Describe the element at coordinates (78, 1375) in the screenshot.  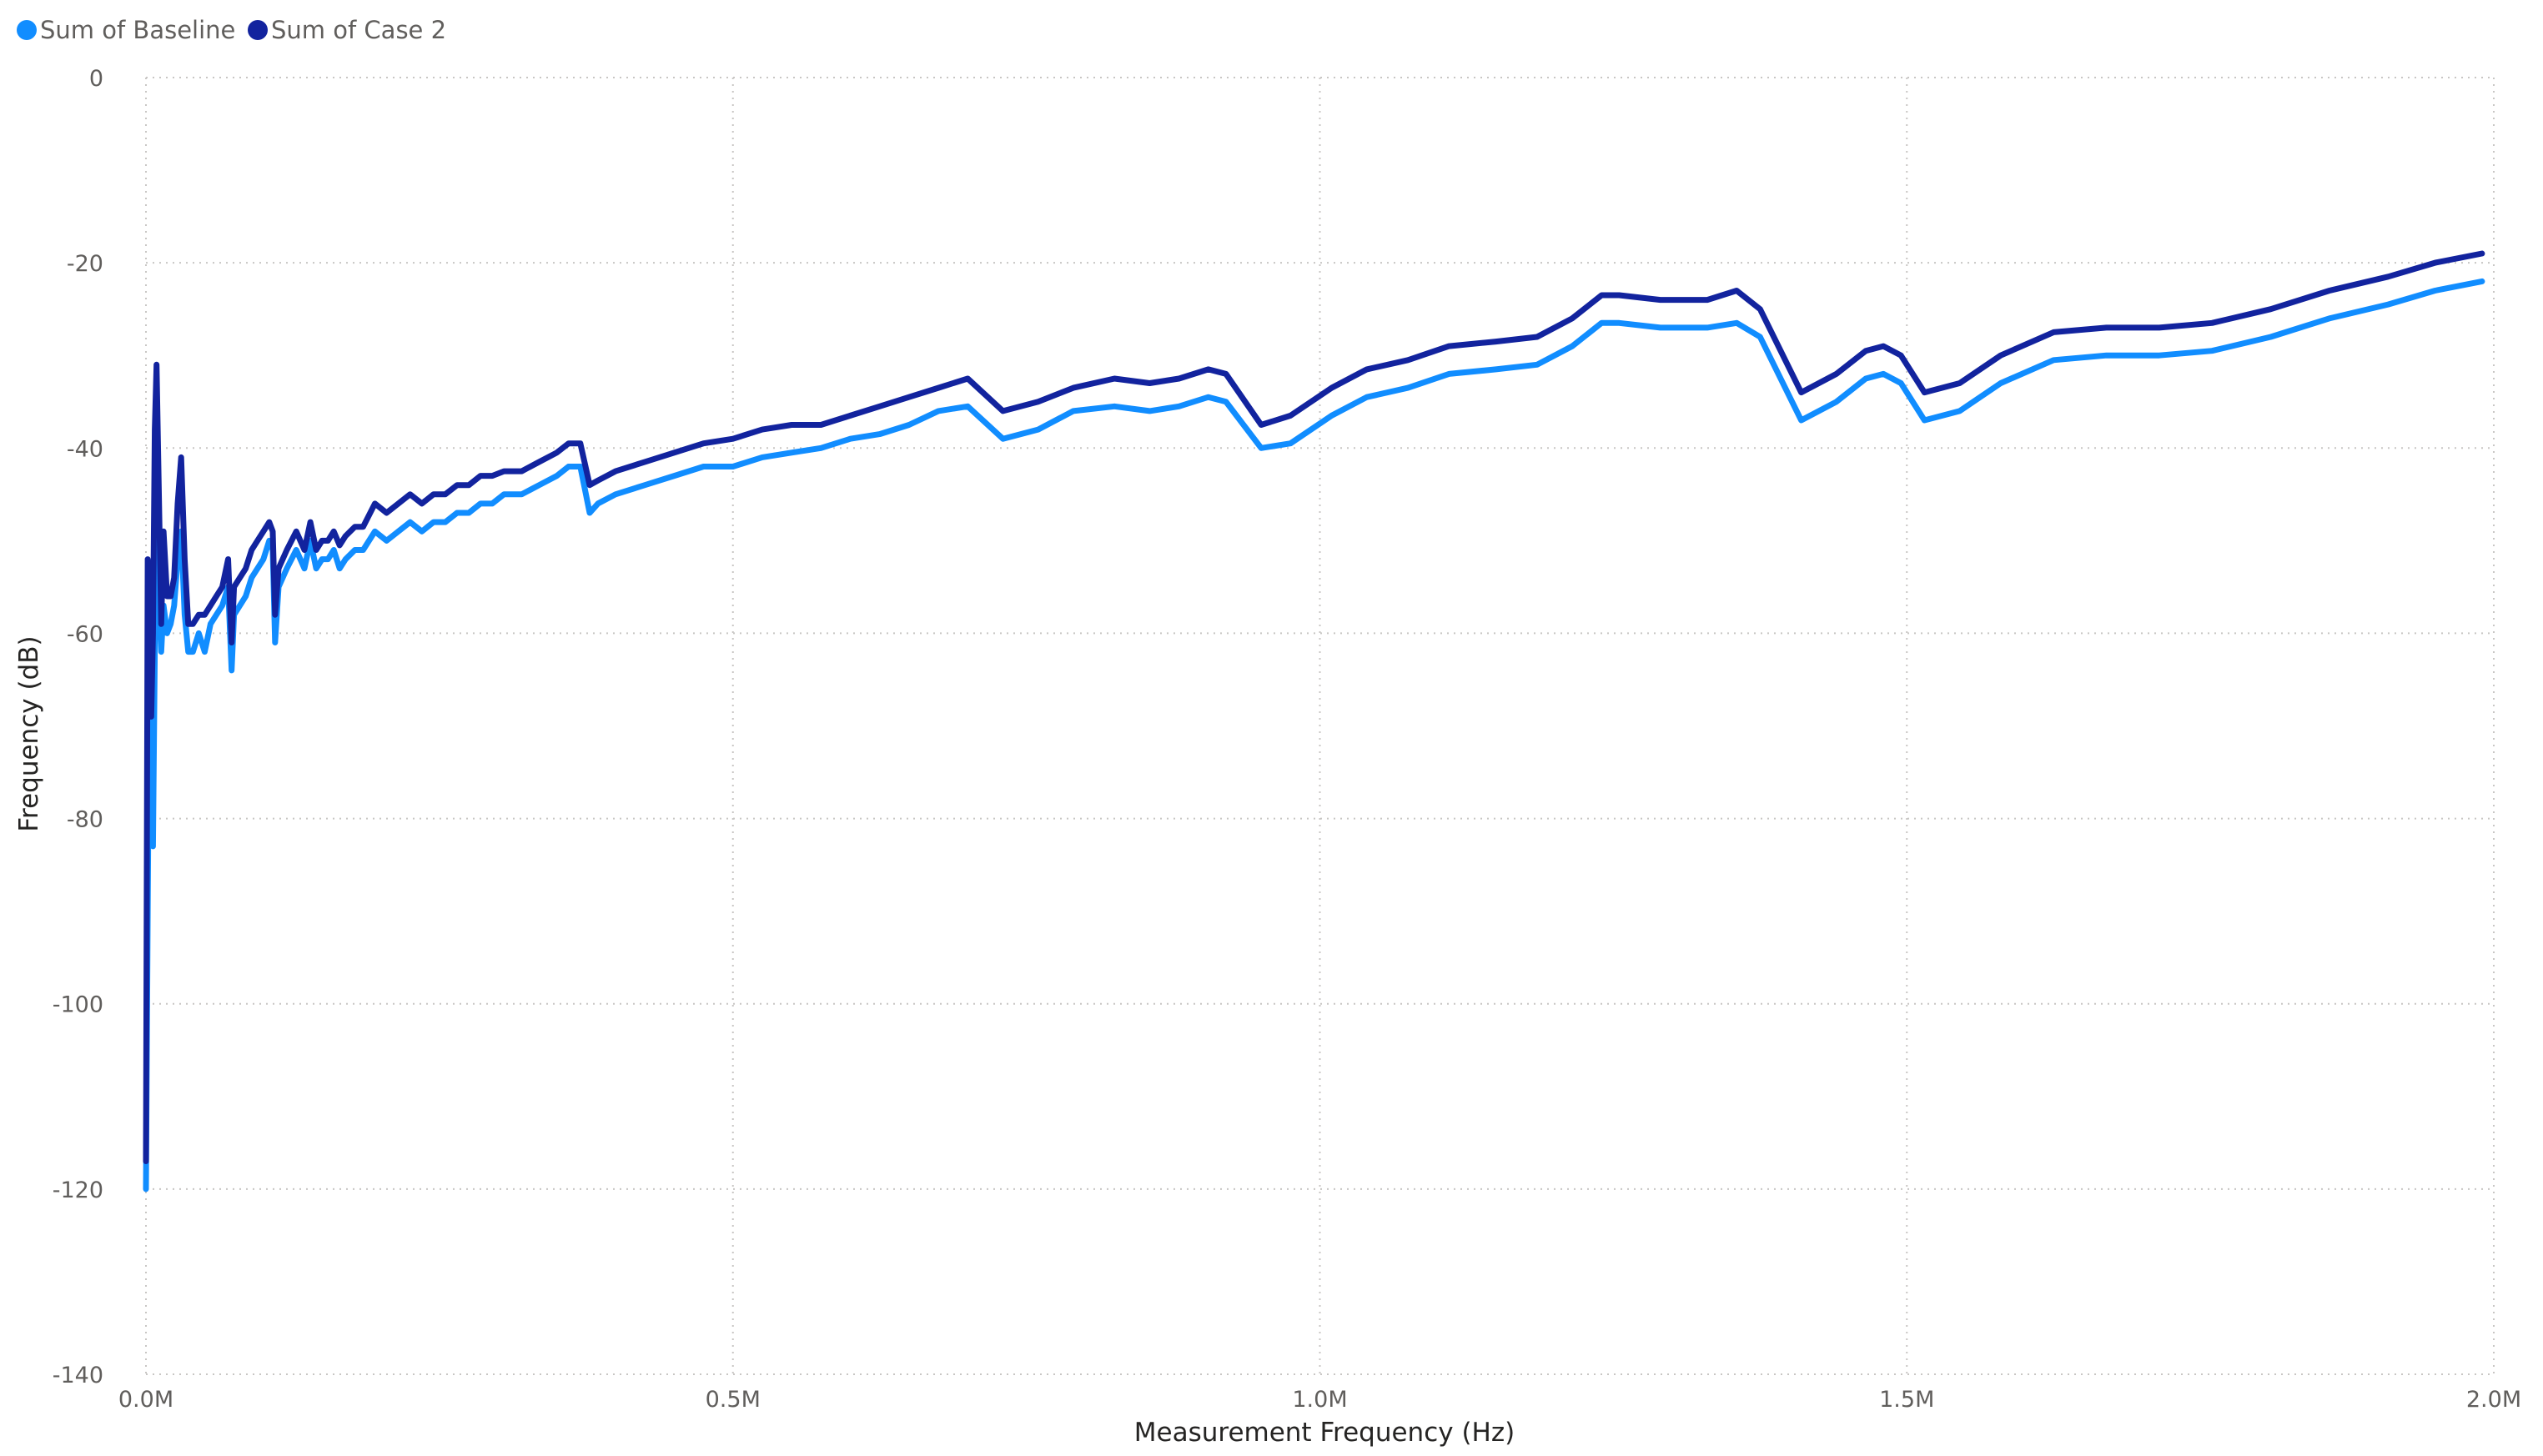
I see `y-tick-label: -140` at that location.